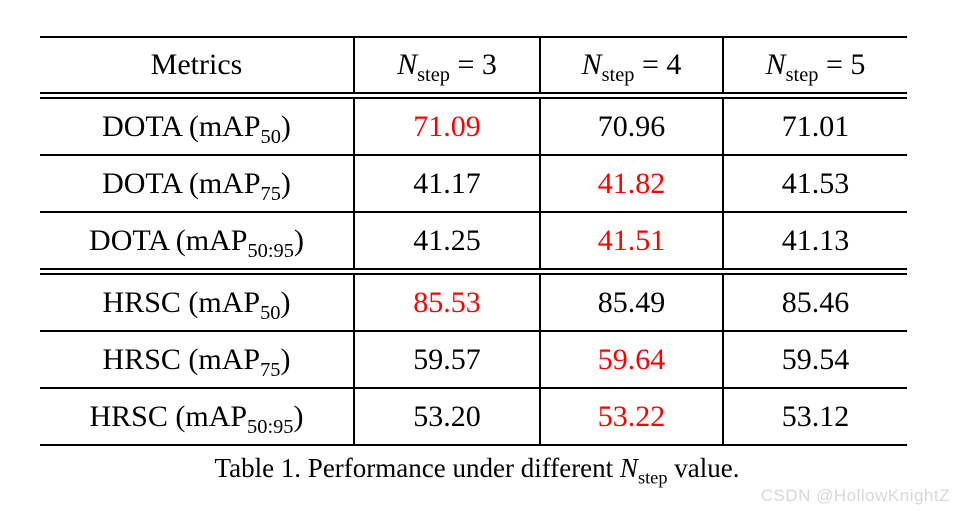 The width and height of the screenshot is (954, 511). Describe the element at coordinates (814, 359) in the screenshot. I see `value-cell: 59.54` at that location.